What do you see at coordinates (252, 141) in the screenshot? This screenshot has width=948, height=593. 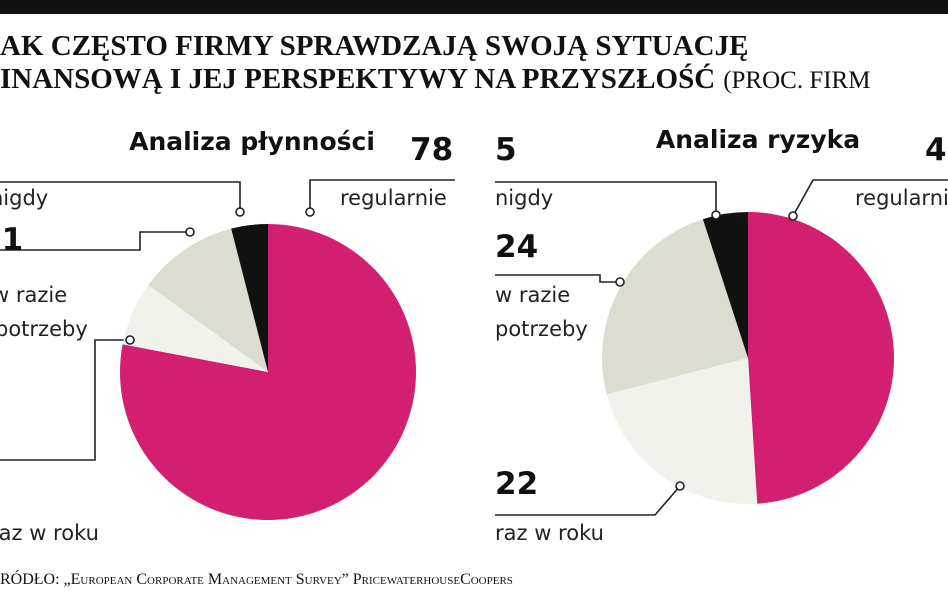 I see `chart-title: Analiza płynności` at bounding box center [252, 141].